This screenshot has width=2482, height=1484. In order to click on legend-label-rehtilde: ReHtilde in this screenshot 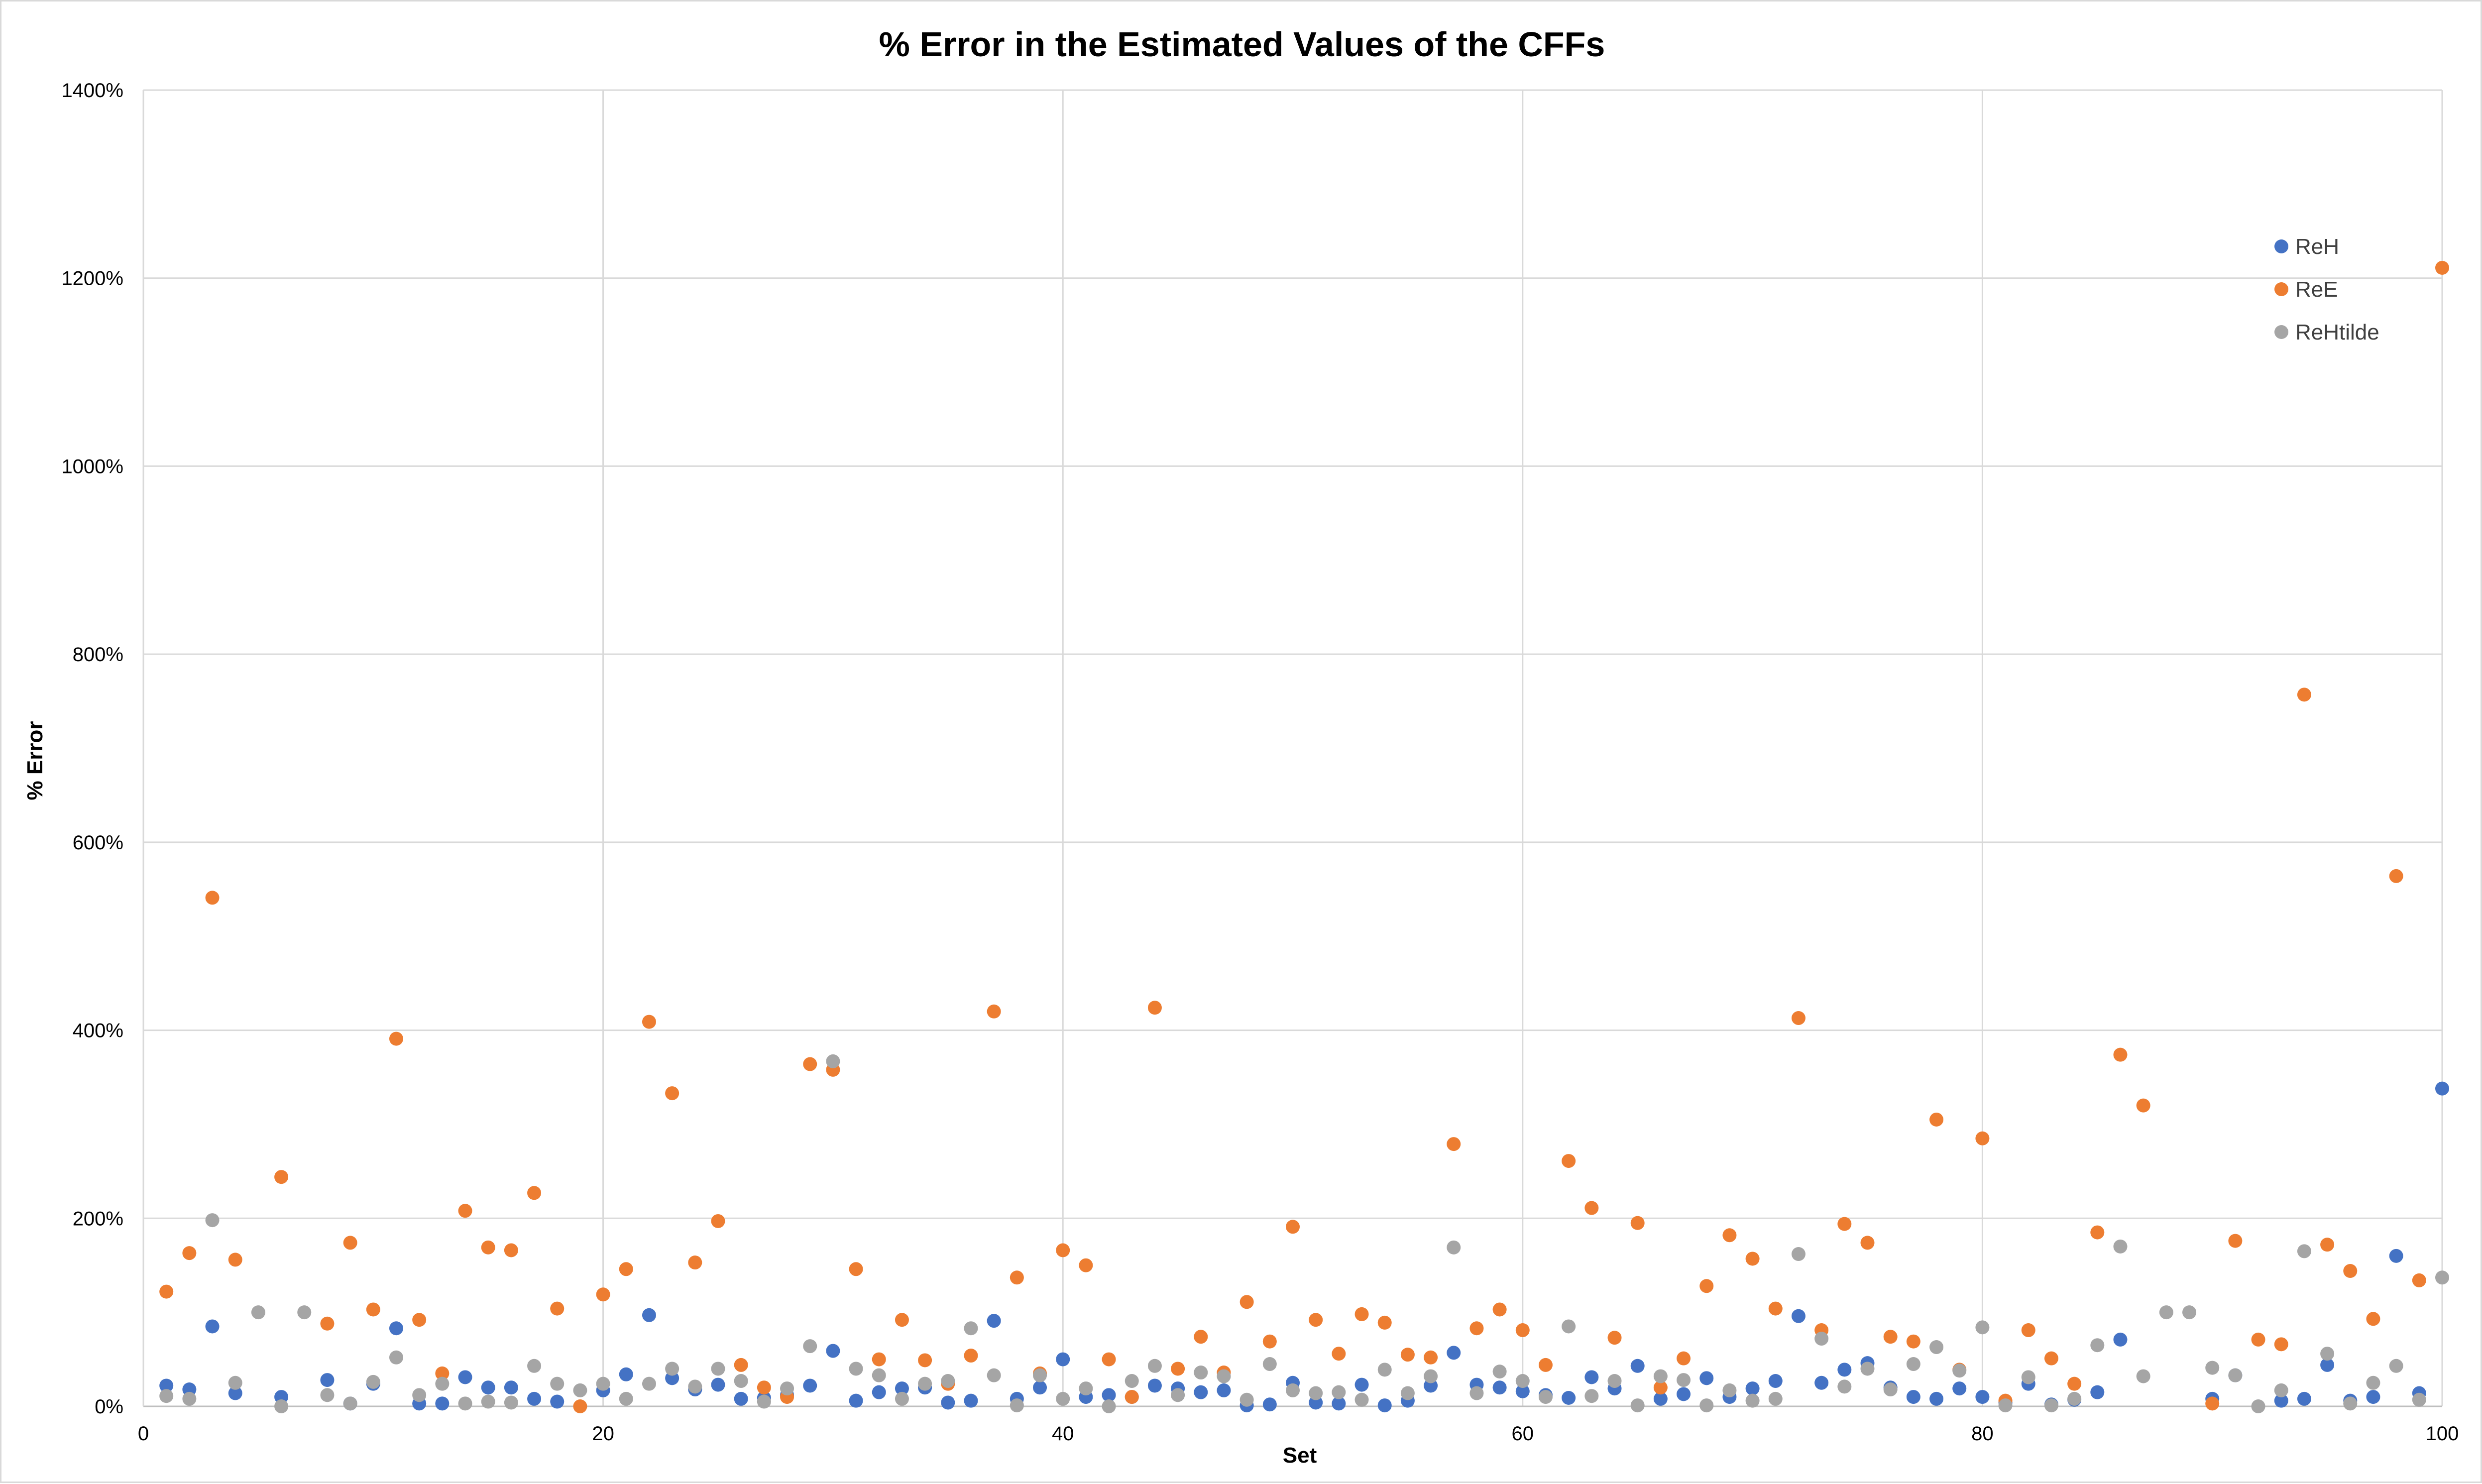, I will do `click(2337, 332)`.